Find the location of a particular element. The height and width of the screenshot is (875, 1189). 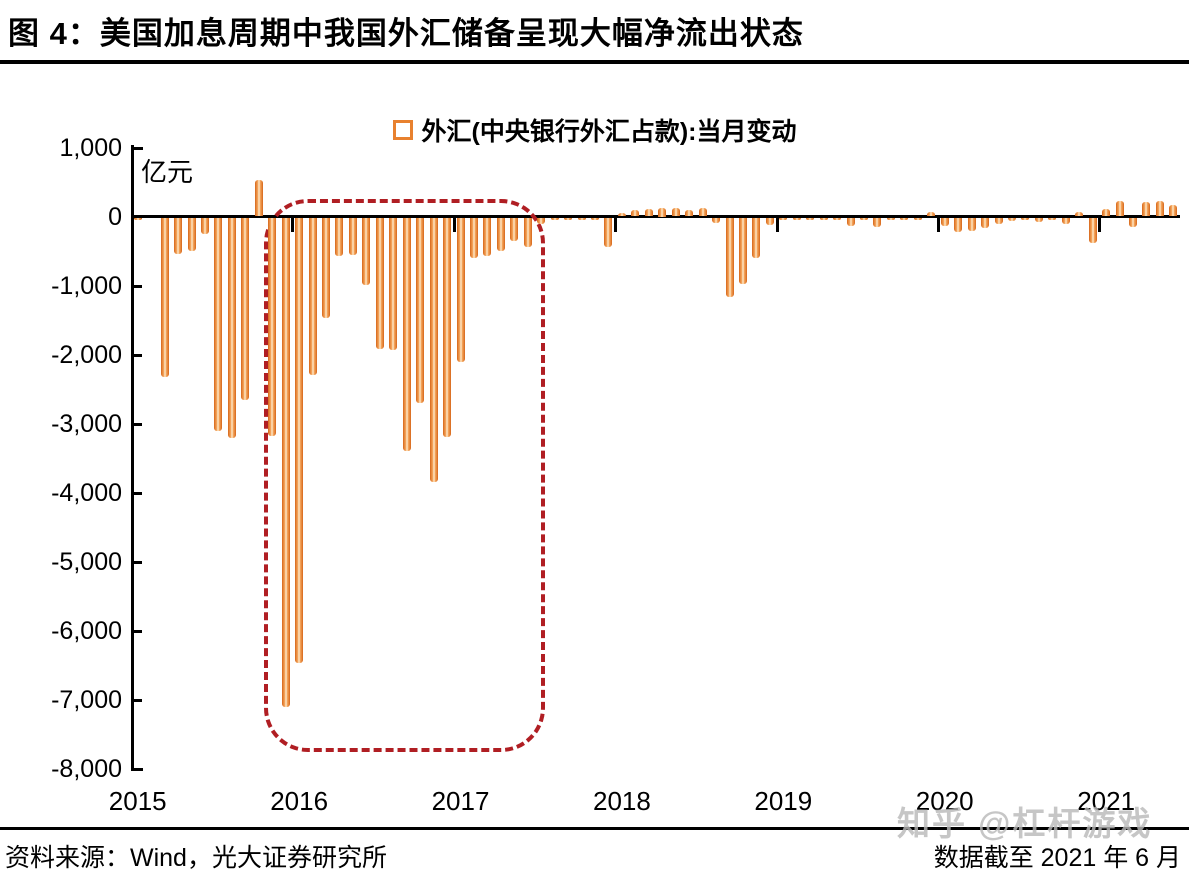

x-axis-year-label: 2016 is located at coordinates (299, 801).